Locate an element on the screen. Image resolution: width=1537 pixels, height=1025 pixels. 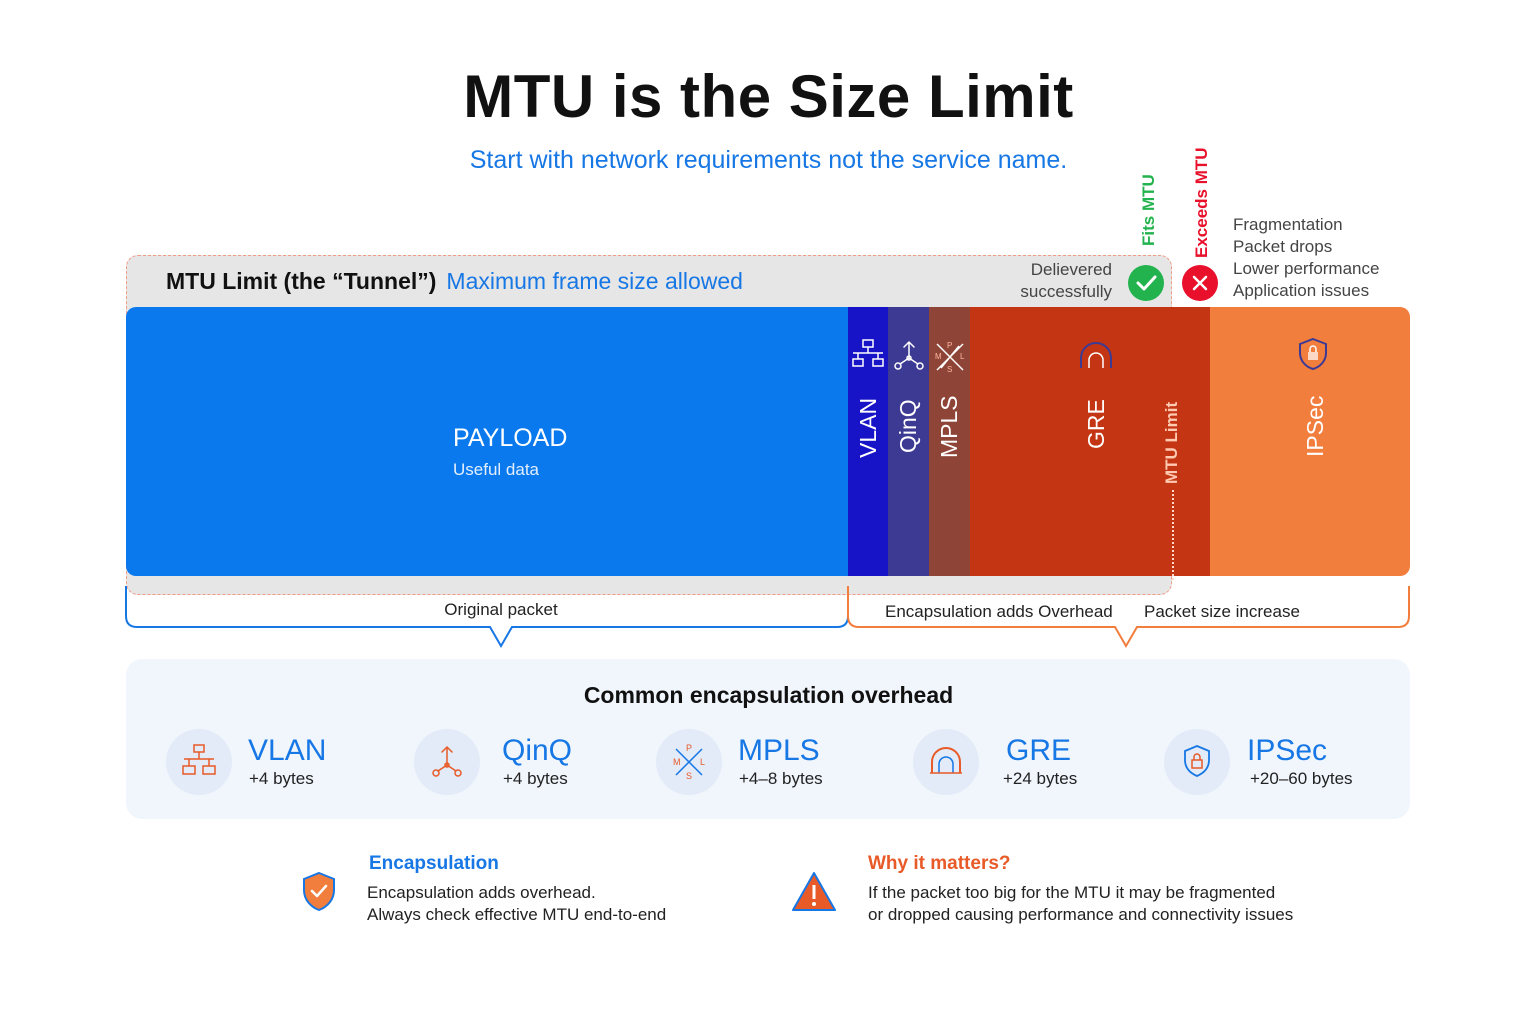
mtu-limit-line is located at coordinates (1173, 535).